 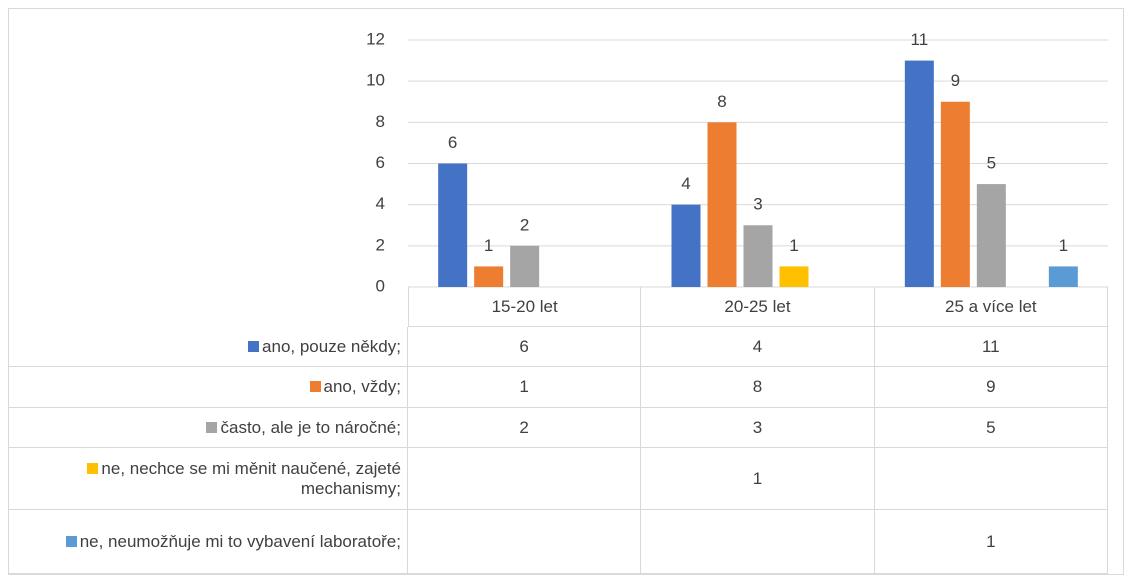 What do you see at coordinates (525, 347) in the screenshot?
I see `table-value: 6` at bounding box center [525, 347].